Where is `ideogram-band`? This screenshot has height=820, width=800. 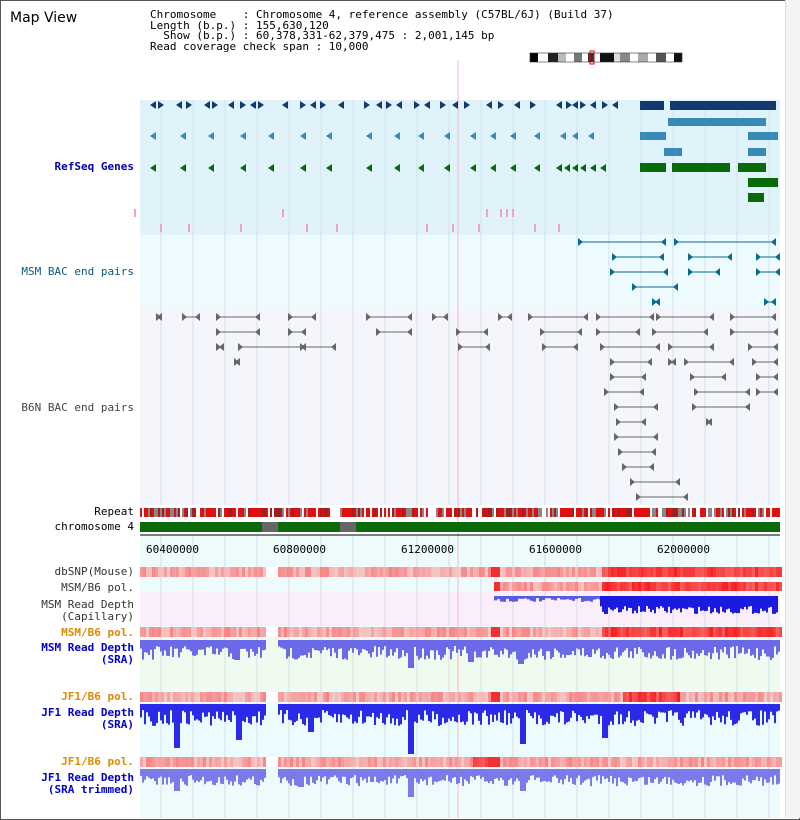
ideogram-band is located at coordinates (607, 57).